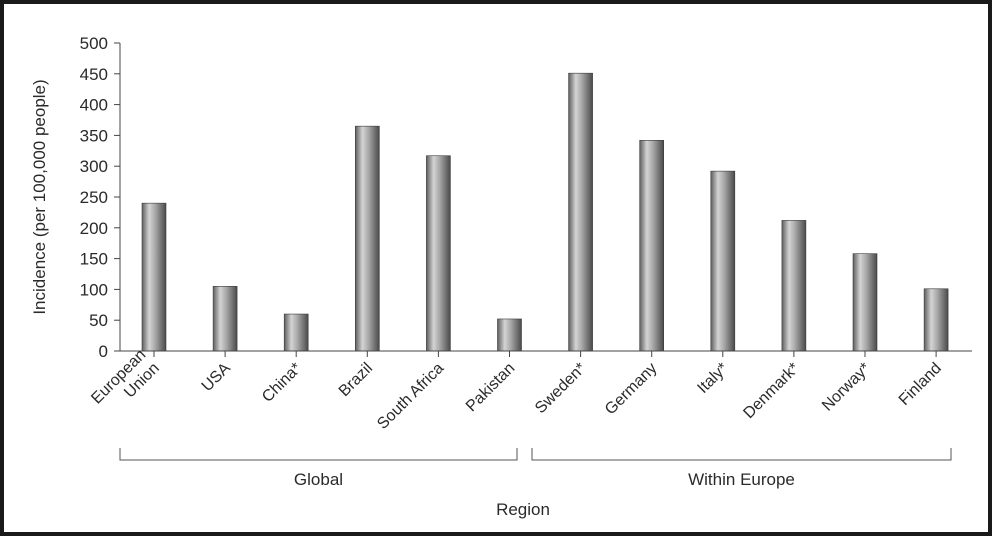 The width and height of the screenshot is (992, 540). I want to click on bar-denmark, so click(794, 286).